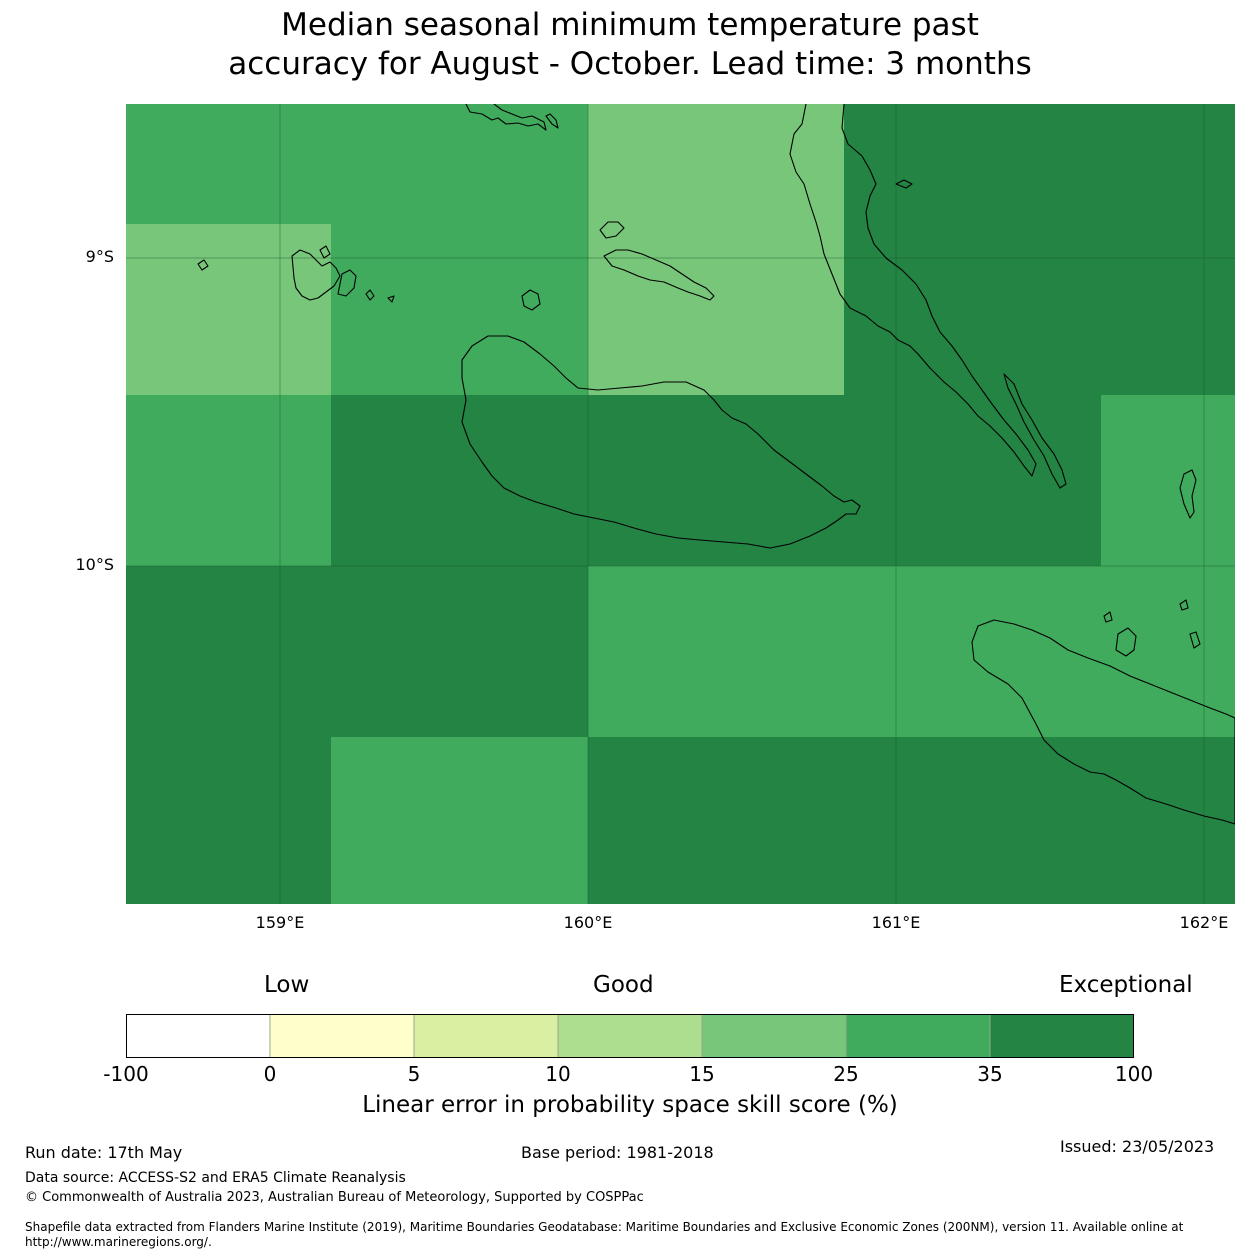  What do you see at coordinates (913, 290) in the screenshot?
I see `coast-malaita` at bounding box center [913, 290].